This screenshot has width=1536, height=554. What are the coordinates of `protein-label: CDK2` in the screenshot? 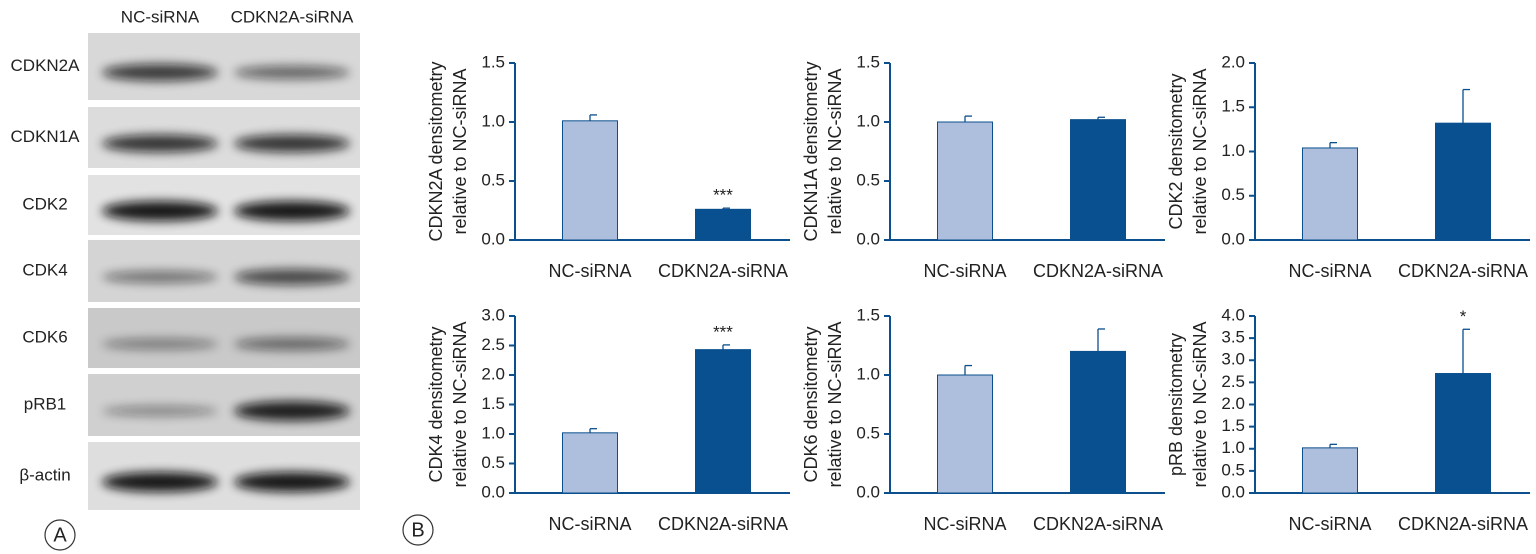 It's located at (44, 203).